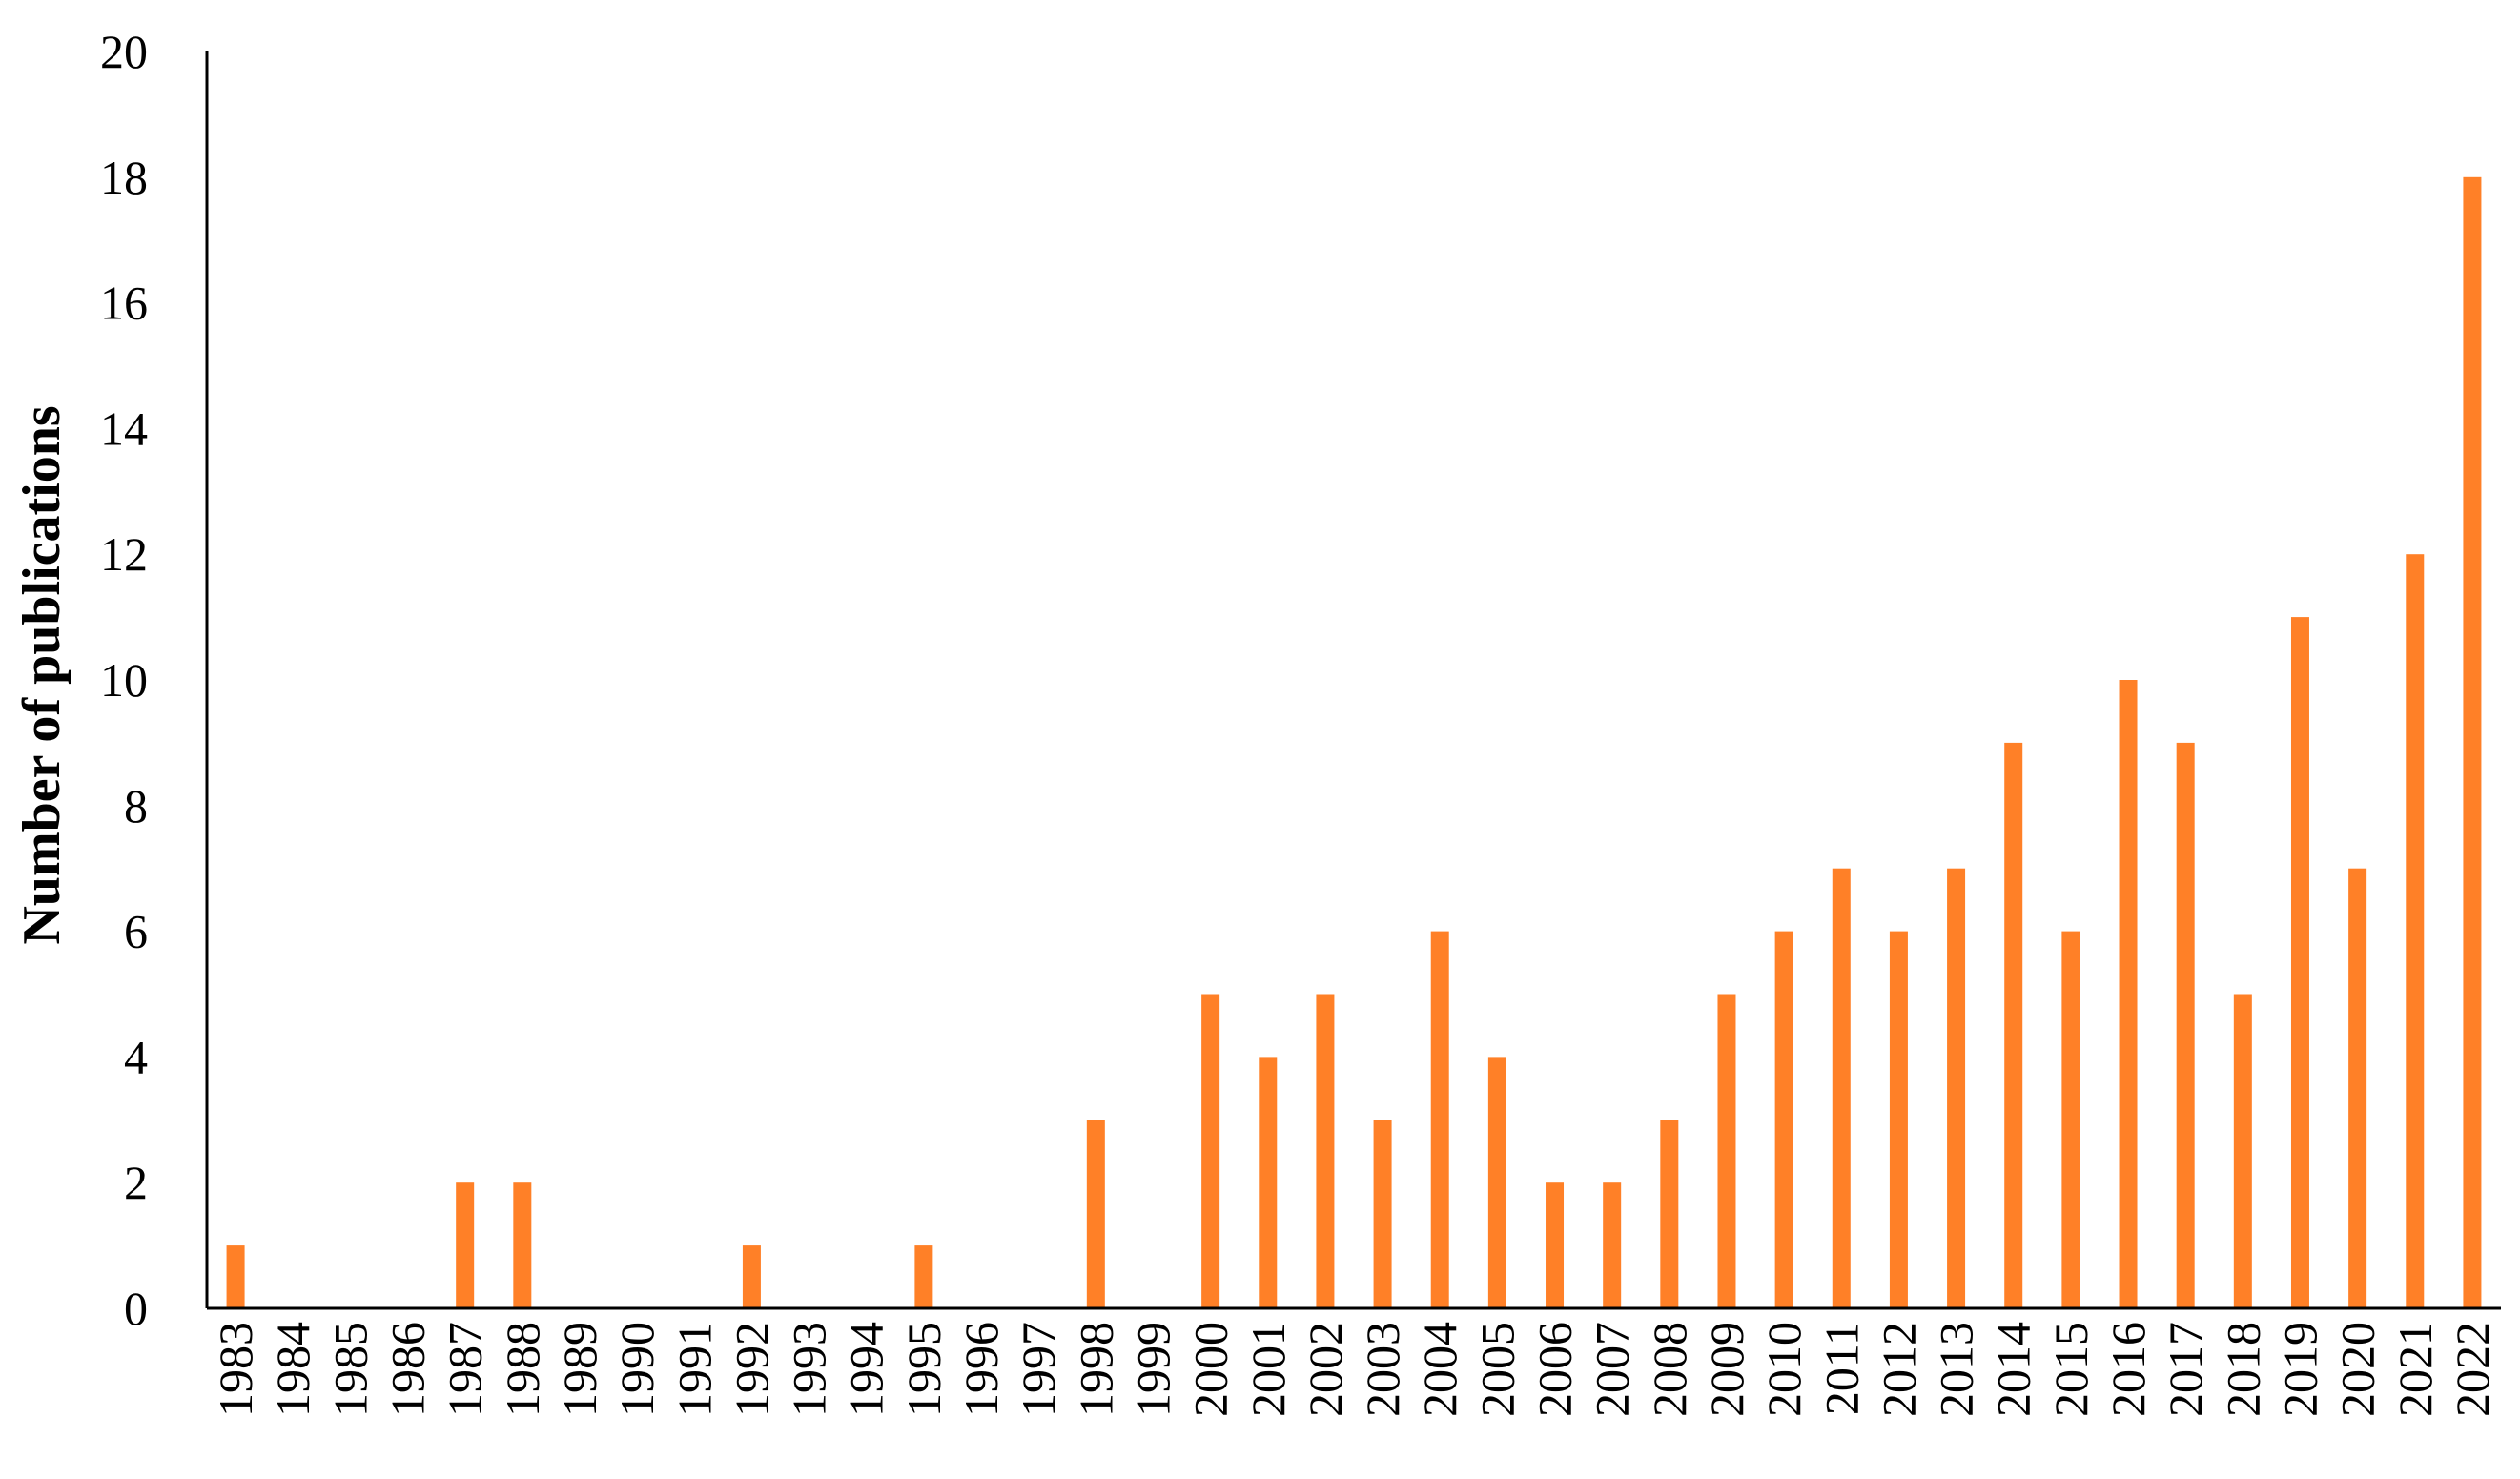 This screenshot has height=1479, width=2520. Describe the element at coordinates (235, 1370) in the screenshot. I see `x-tick-label: 1983` at that location.